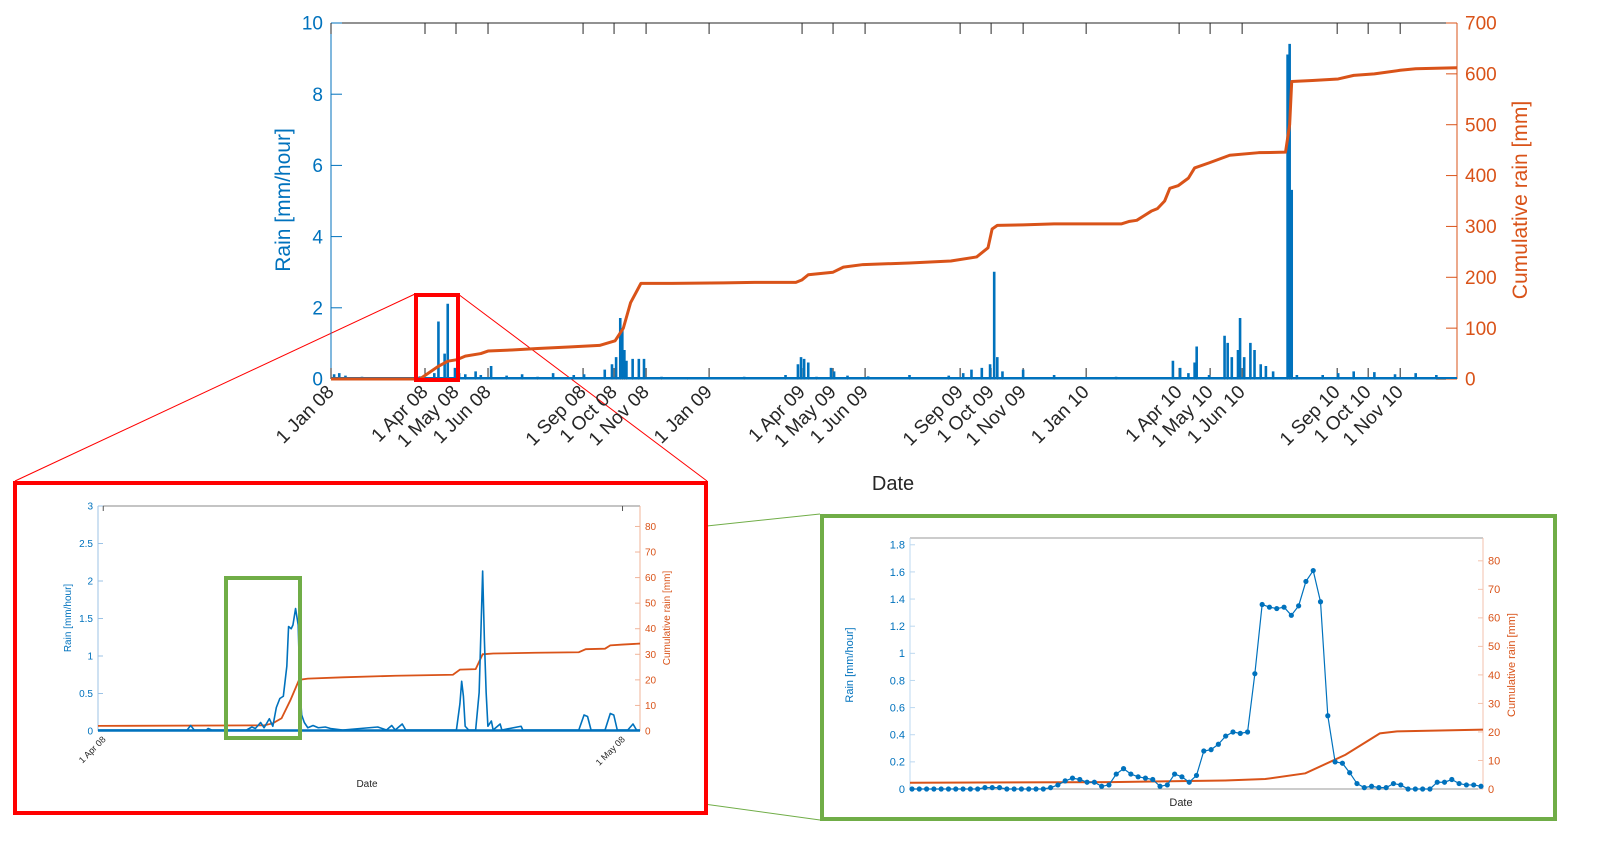  What do you see at coordinates (651, 604) in the screenshot?
I see `right-y-tick-label: 50` at bounding box center [651, 604].